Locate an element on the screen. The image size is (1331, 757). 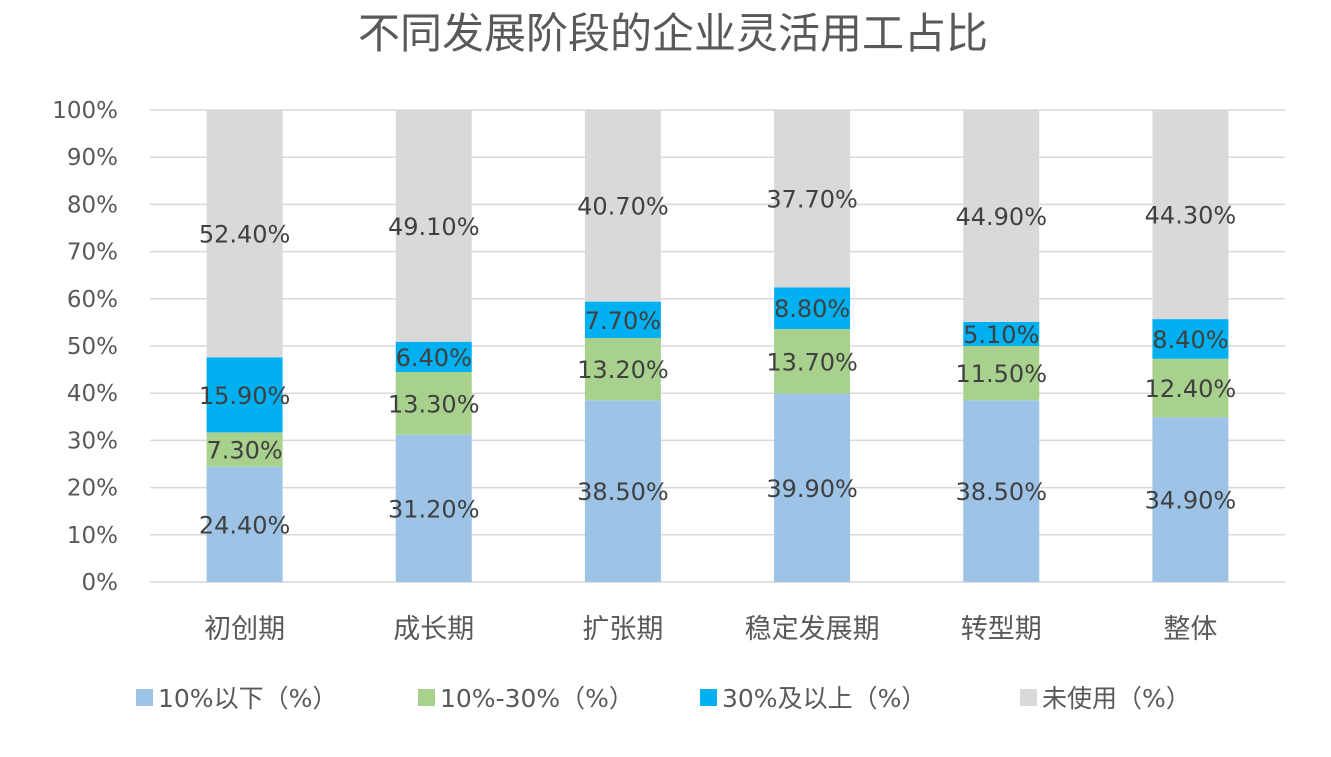
data-label: 37.70% is located at coordinates (812, 200).